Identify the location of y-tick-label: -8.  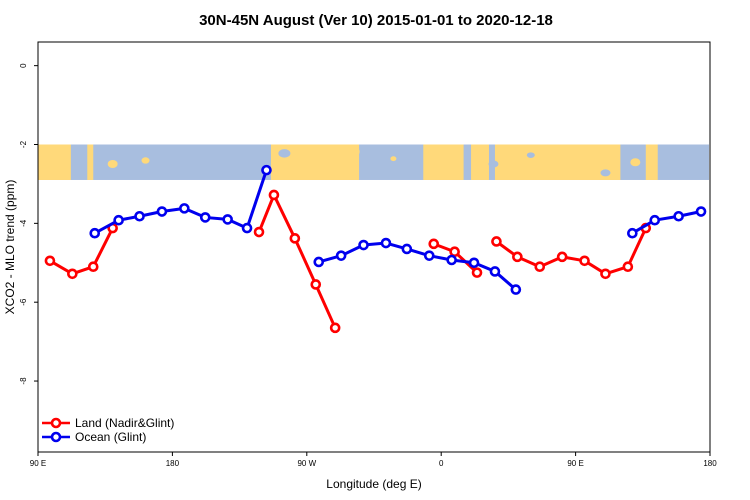
(23, 381).